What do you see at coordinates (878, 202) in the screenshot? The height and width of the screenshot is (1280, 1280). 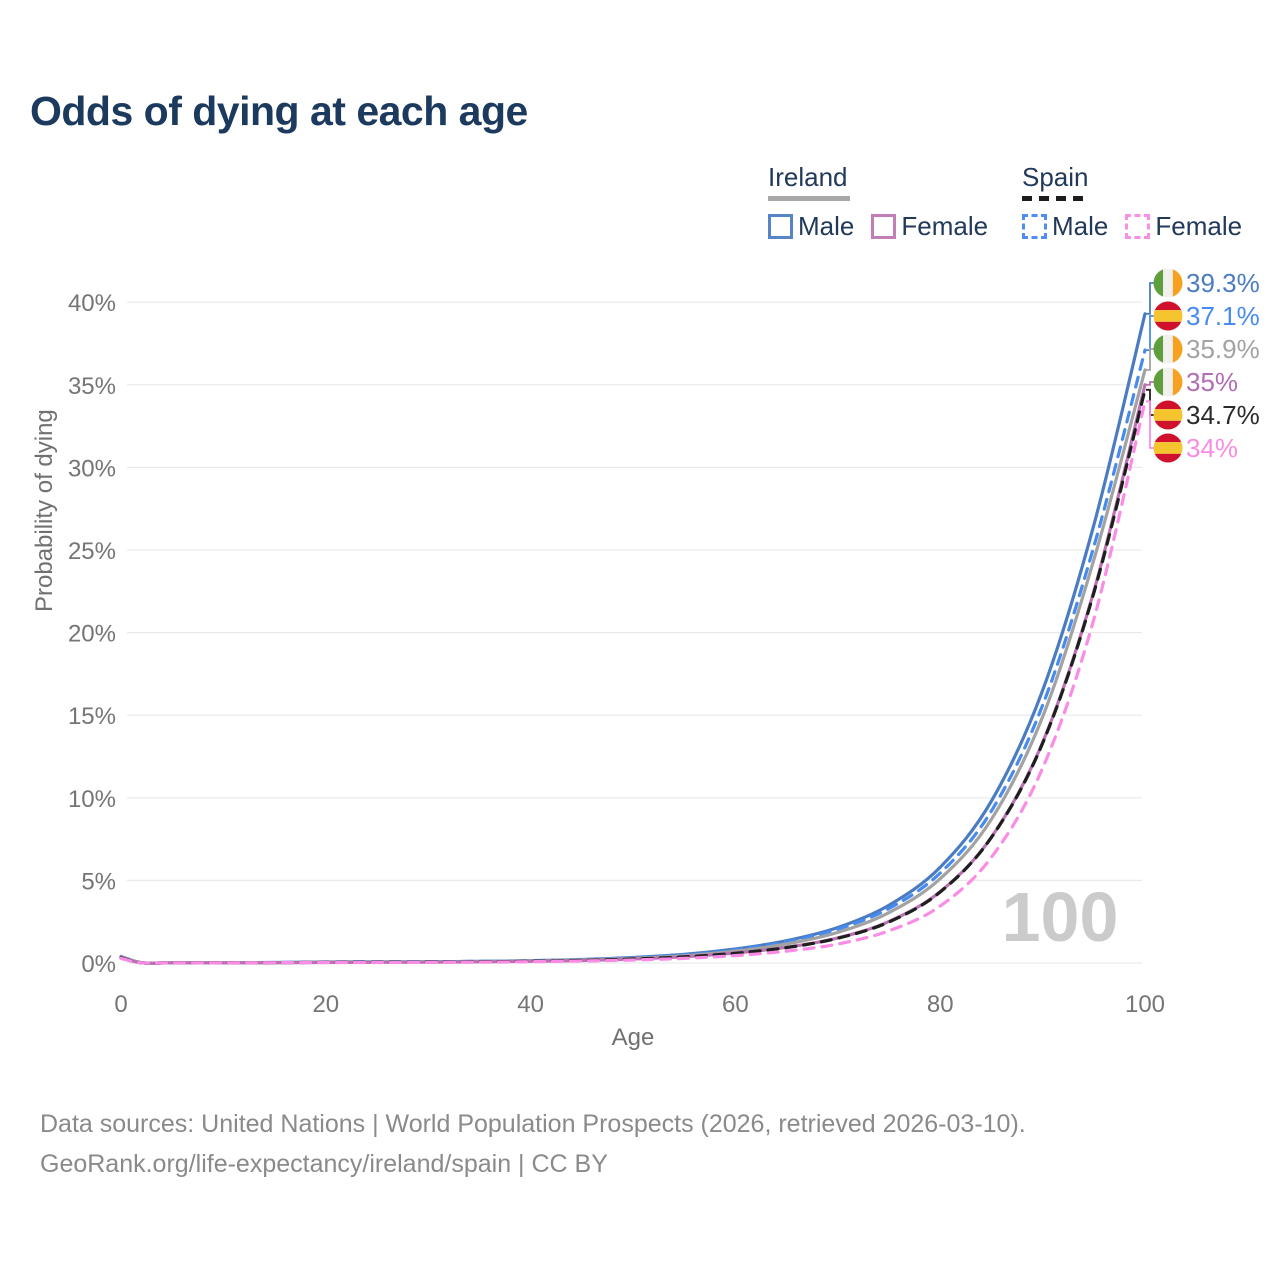 I see `legend-group-ireland: Ireland Male Female` at bounding box center [878, 202].